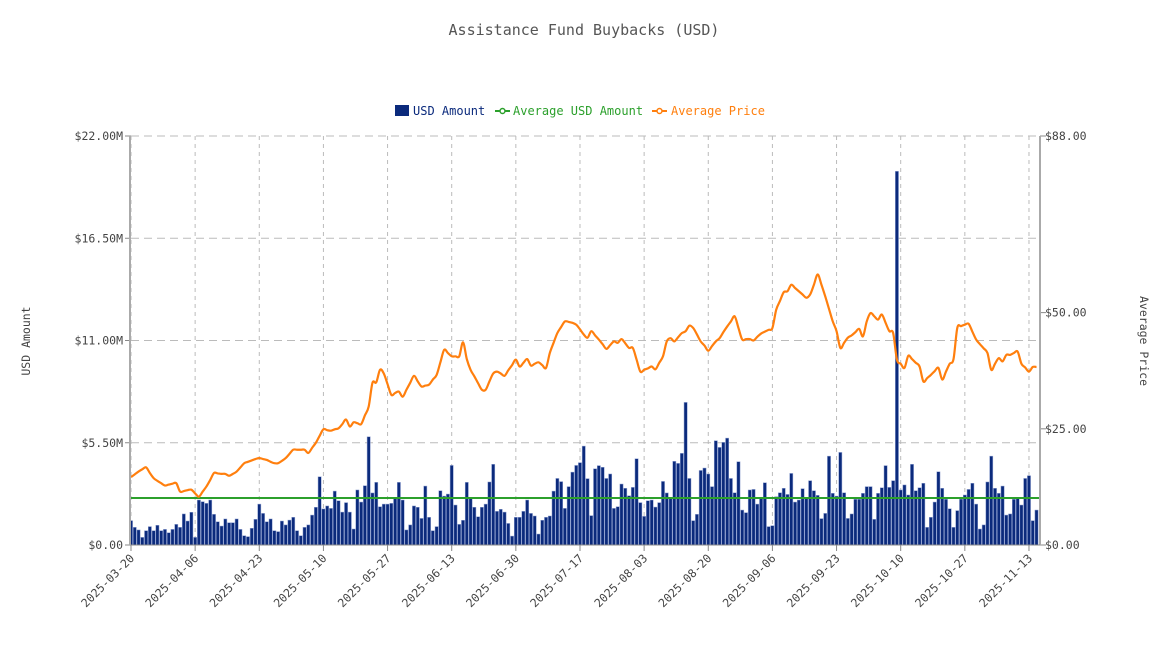 The width and height of the screenshot is (1169, 660). Describe the element at coordinates (402, 110) in the screenshot. I see `legend-swatch-usd-amount` at that location.